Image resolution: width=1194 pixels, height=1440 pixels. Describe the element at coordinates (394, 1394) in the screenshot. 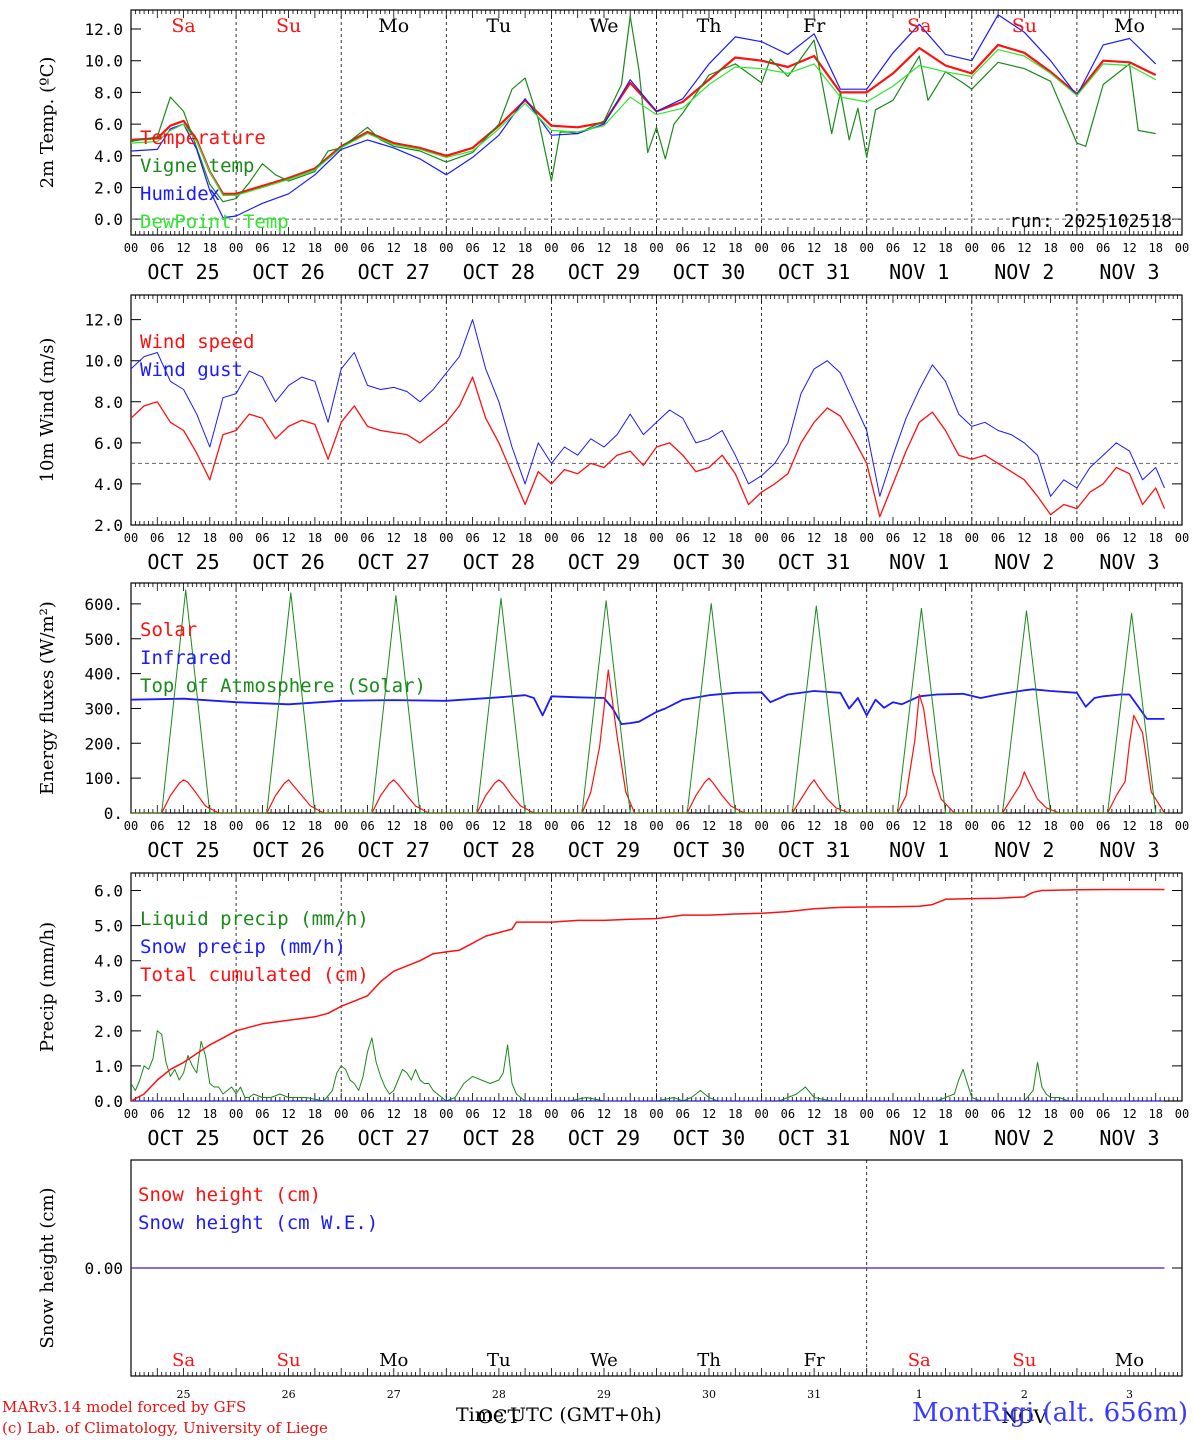

I see `day-number: 27` at that location.